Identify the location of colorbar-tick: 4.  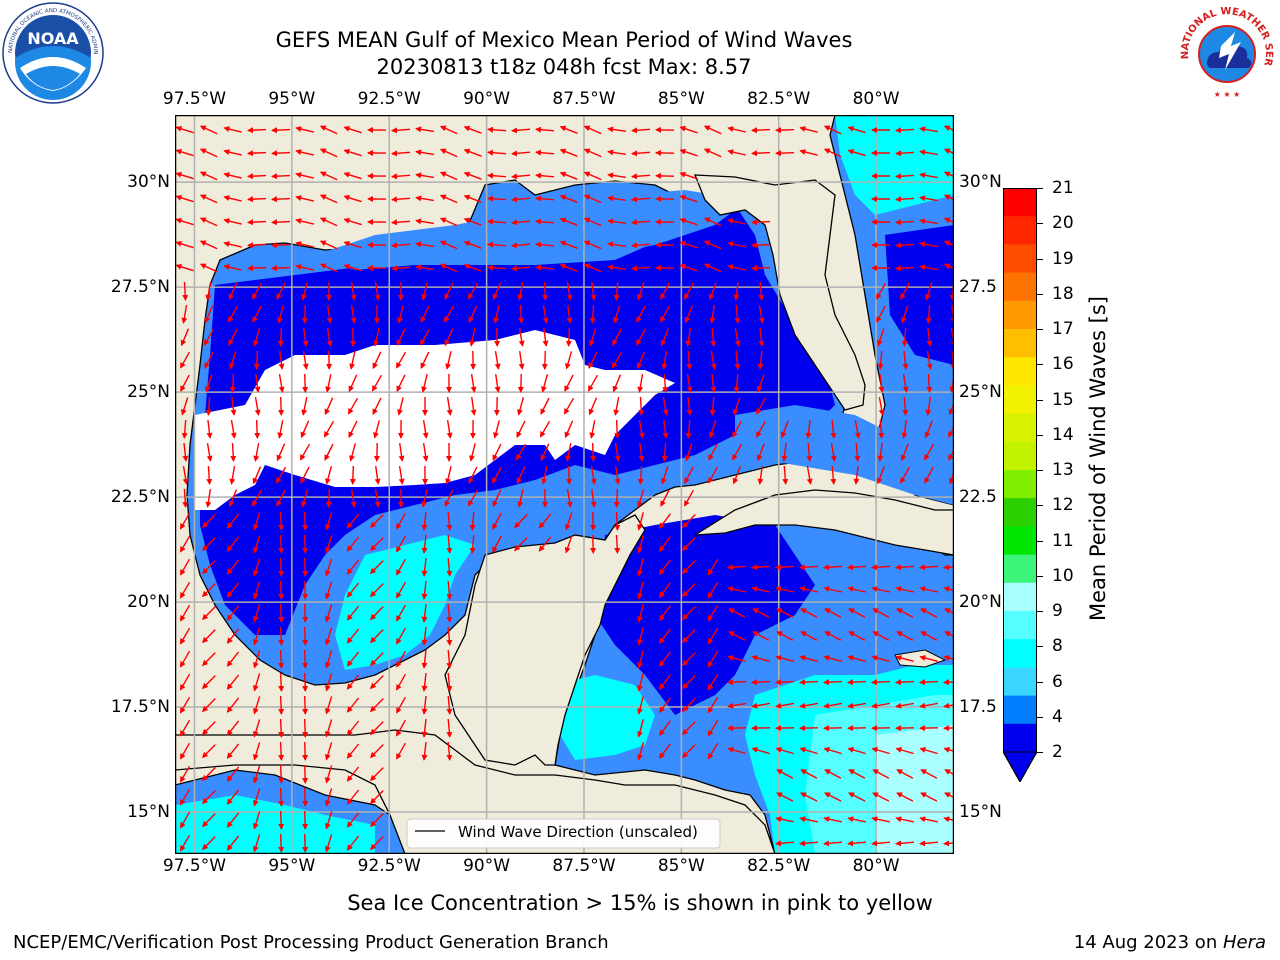
(1057, 716).